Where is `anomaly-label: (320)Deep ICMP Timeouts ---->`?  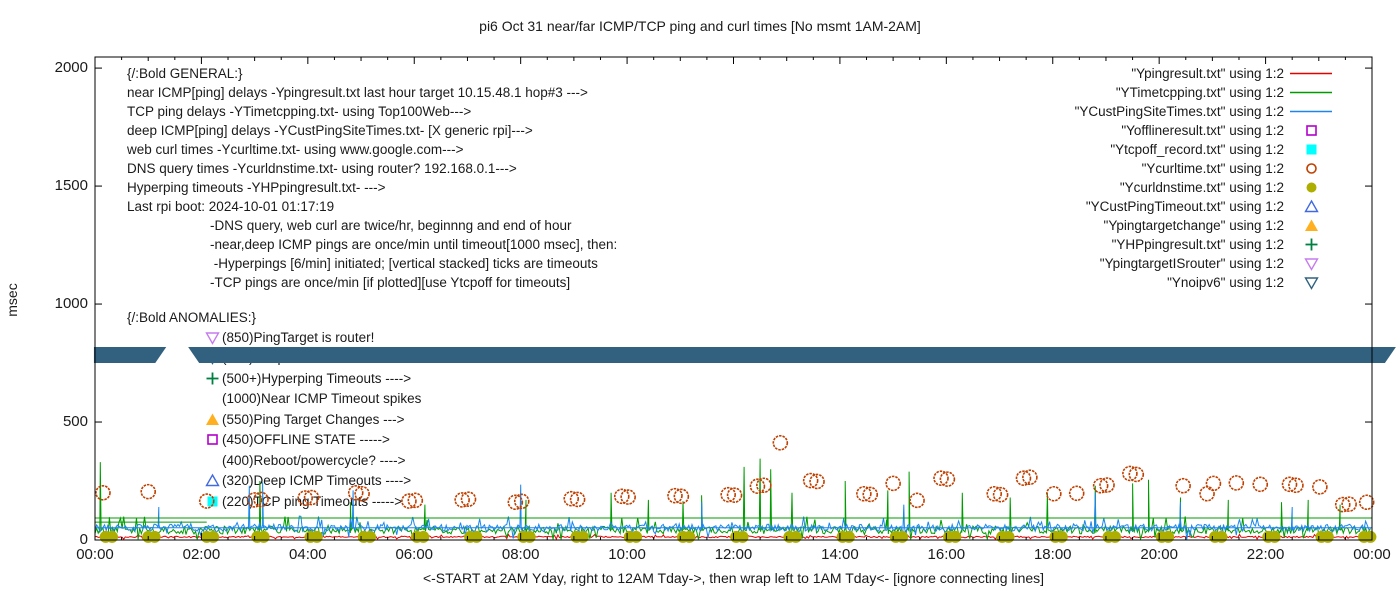 anomaly-label: (320)Deep ICMP Timeouts ----> is located at coordinates (317, 481).